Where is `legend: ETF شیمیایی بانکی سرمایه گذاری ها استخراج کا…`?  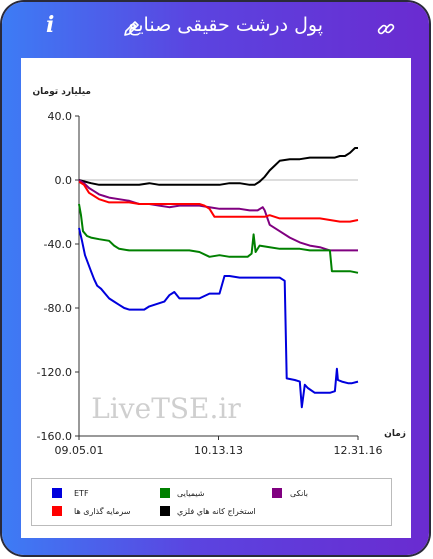
legend: ETF شیمیایی بانکی سرمایه گذاری ها استخراج کا… is located at coordinates (211, 502).